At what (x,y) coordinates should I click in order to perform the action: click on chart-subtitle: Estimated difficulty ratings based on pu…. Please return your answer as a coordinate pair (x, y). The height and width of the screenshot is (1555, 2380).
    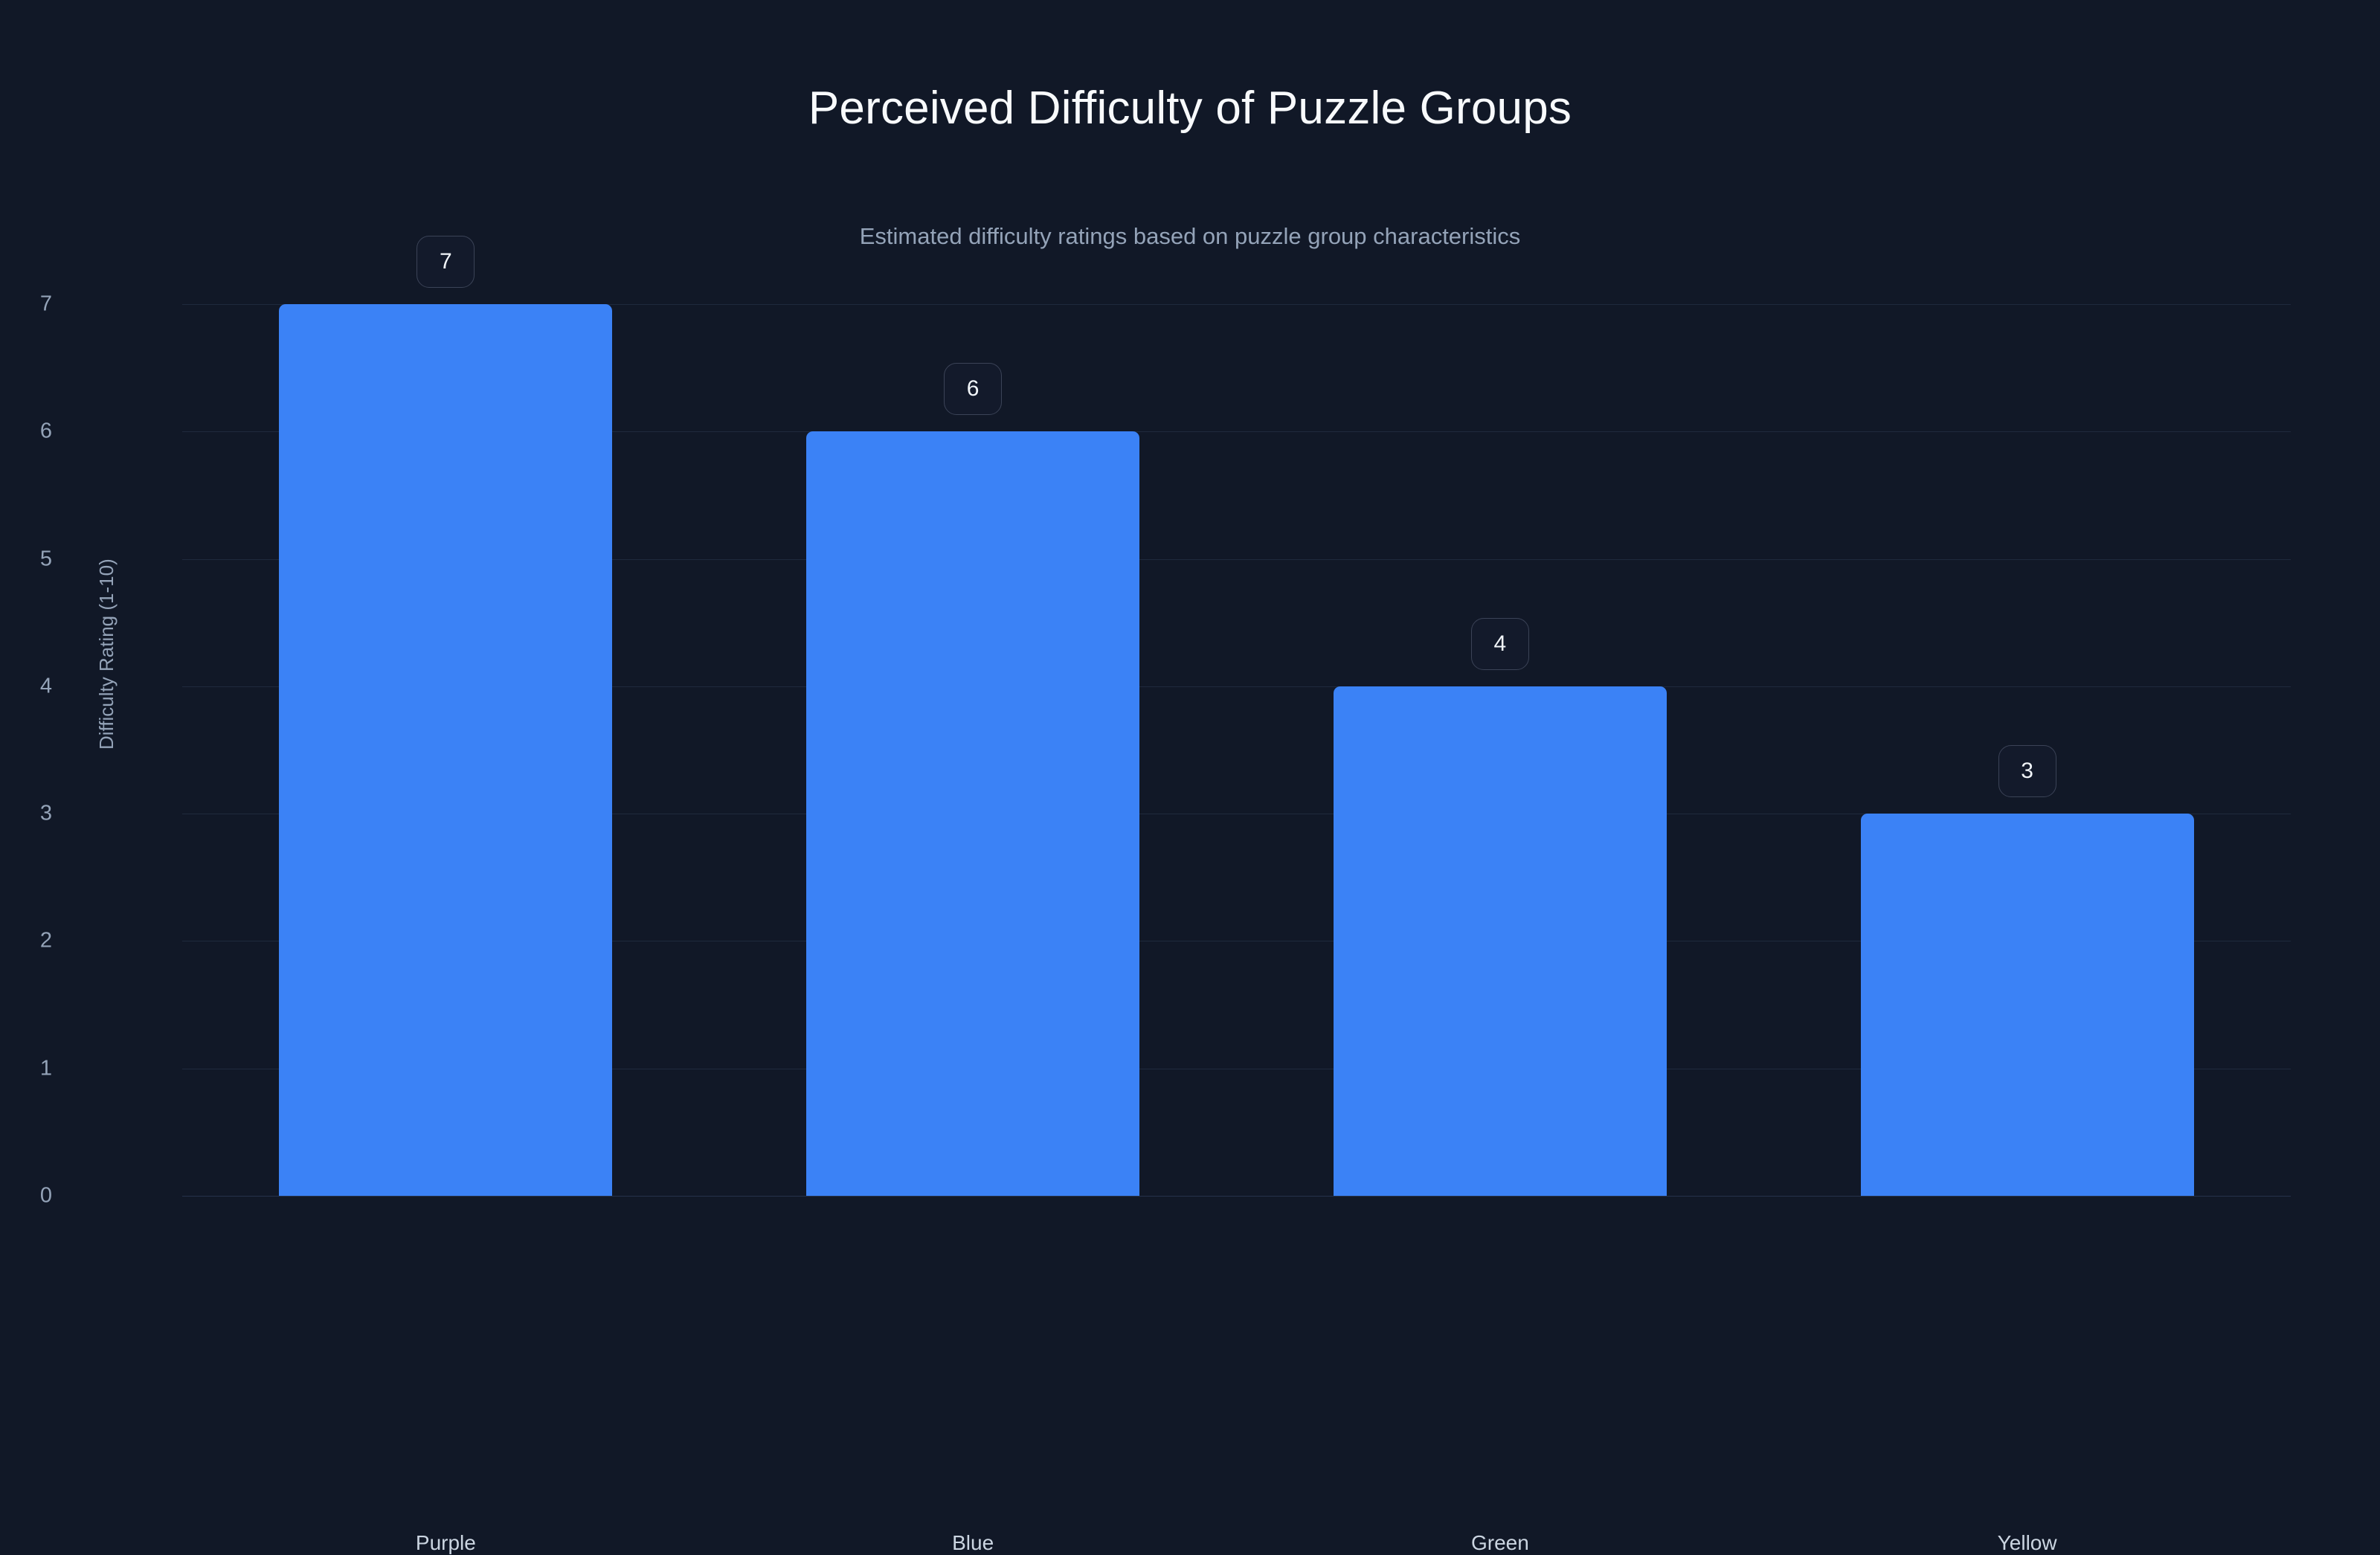
    Looking at the image, I should click on (1190, 236).